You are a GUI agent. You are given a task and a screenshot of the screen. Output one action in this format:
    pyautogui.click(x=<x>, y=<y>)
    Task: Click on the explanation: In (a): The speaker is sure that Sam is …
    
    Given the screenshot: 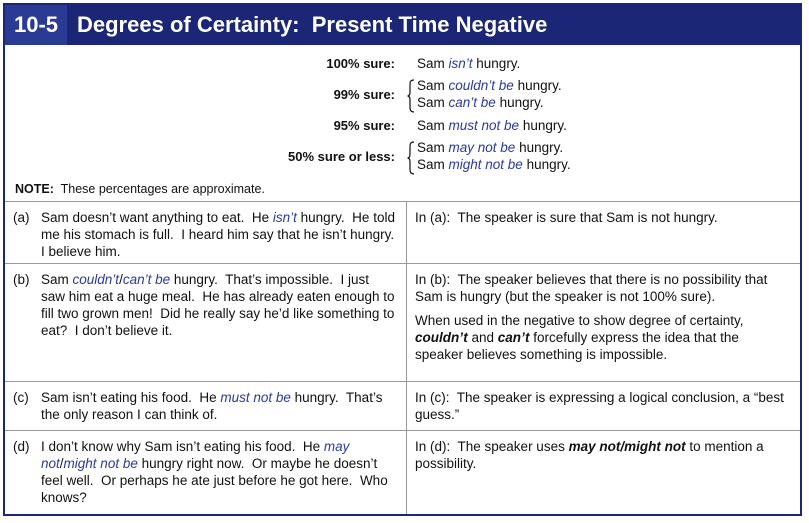 What is the action you would take?
    pyautogui.click(x=602, y=217)
    